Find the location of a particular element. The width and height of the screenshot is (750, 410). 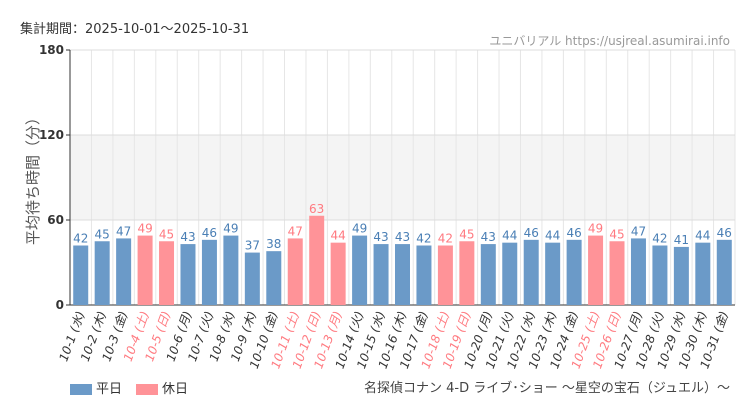

legend-weekday: 平日 is located at coordinates (96, 387).